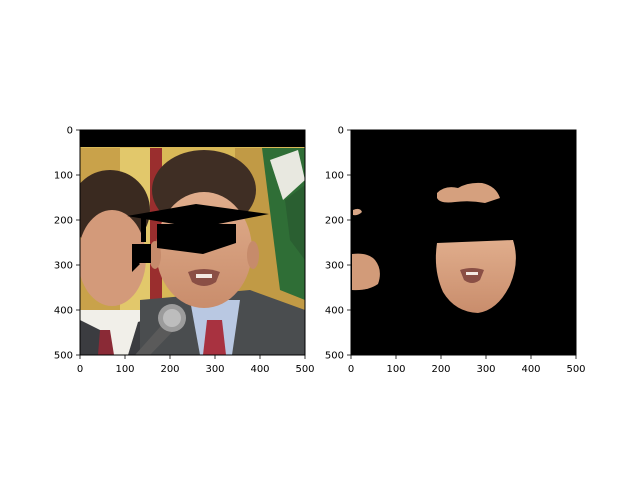 The height and width of the screenshot is (480, 640). Describe the element at coordinates (198, 238) in the screenshot. I see `occlusion-graduation-cap` at that location.